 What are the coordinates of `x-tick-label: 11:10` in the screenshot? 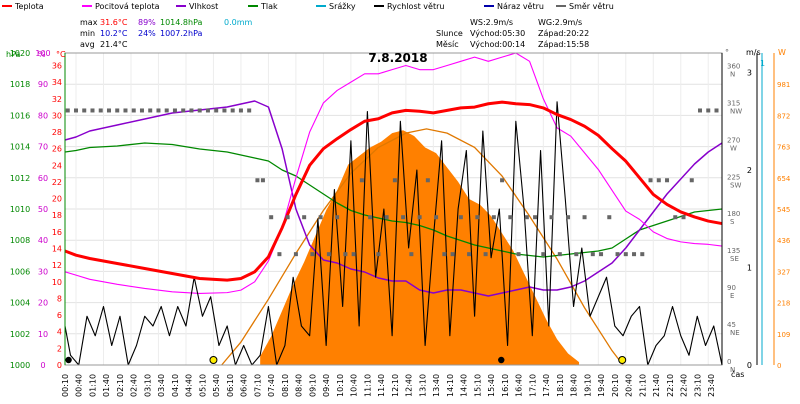 It's located at (367, 385).